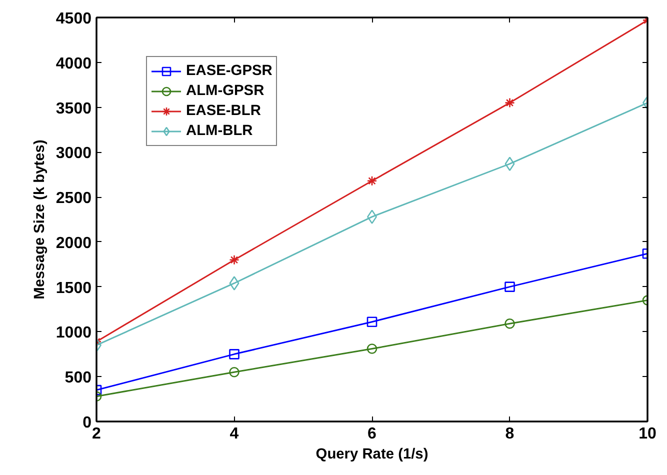 Image resolution: width=667 pixels, height=475 pixels. What do you see at coordinates (74, 19) in the screenshot?
I see `y-tick-label: 4500` at bounding box center [74, 19].